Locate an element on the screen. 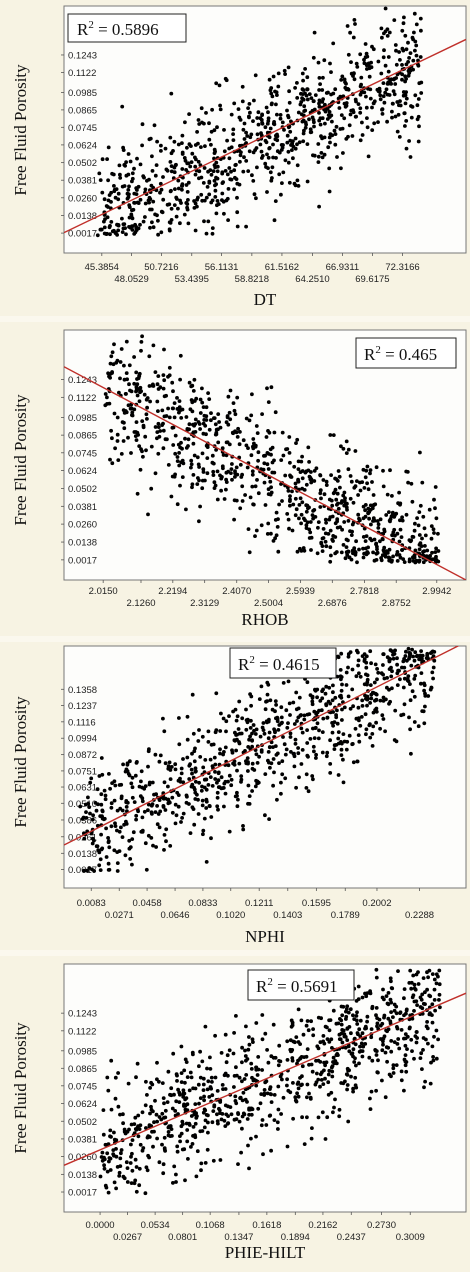  x-tick-label: 0.1789 is located at coordinates (345, 915).